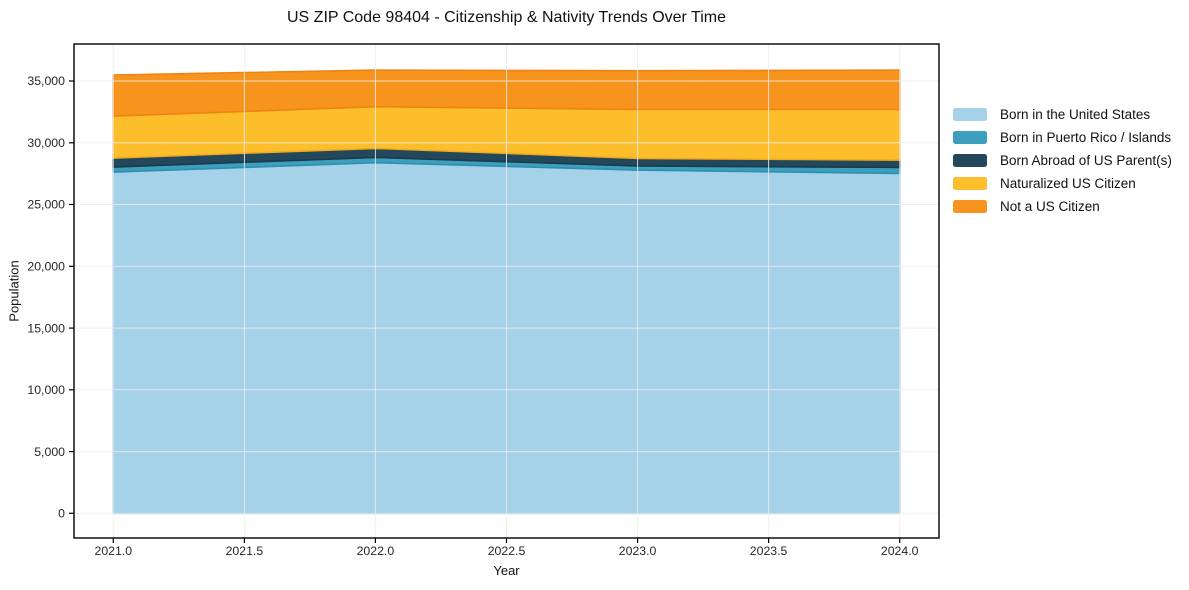  Describe the element at coordinates (1086, 160) in the screenshot. I see `legend-label: Born Abroad of US Parent(s)` at that location.